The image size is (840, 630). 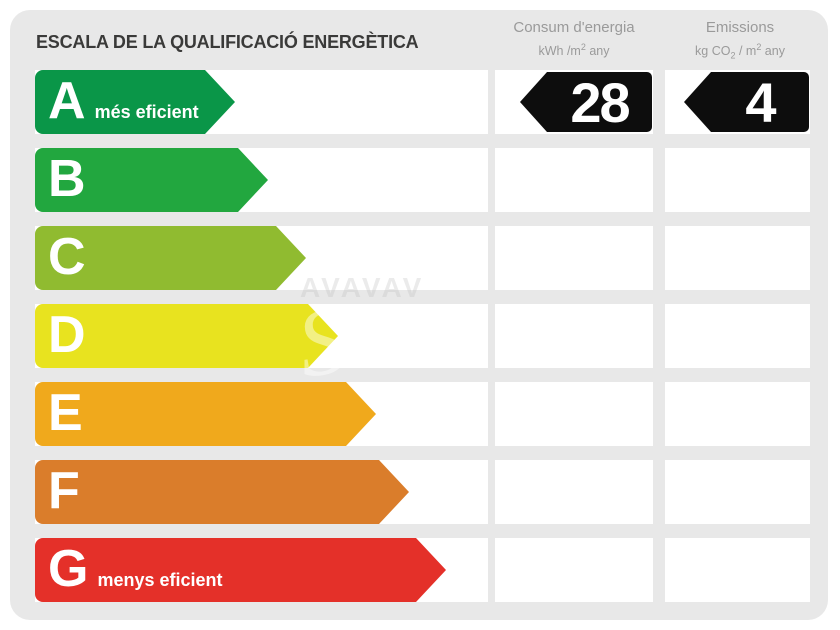 I want to click on column-header-emissions: Emissions kg CO2 / m2 any, so click(x=740, y=41).